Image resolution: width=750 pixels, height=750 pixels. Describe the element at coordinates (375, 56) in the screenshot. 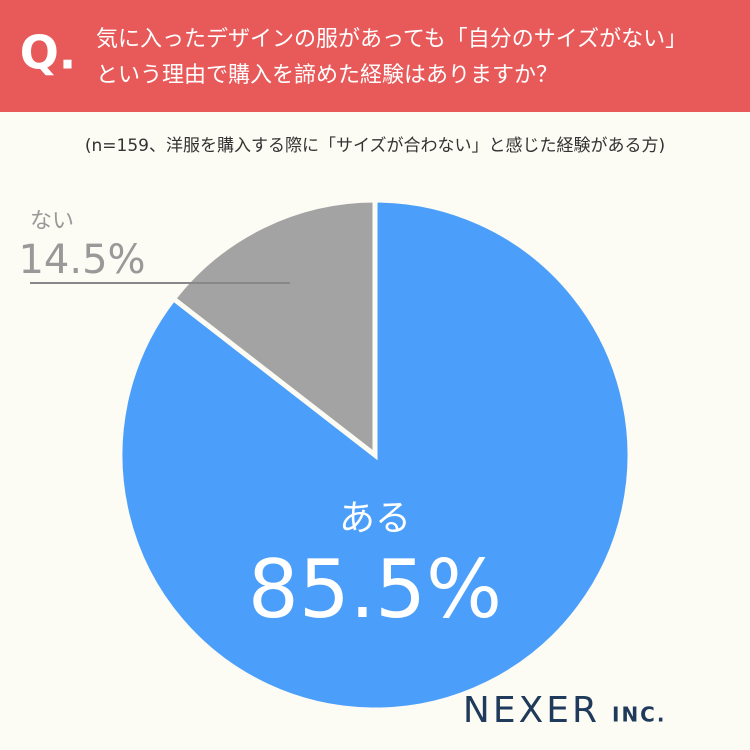

I see `header-band` at that location.